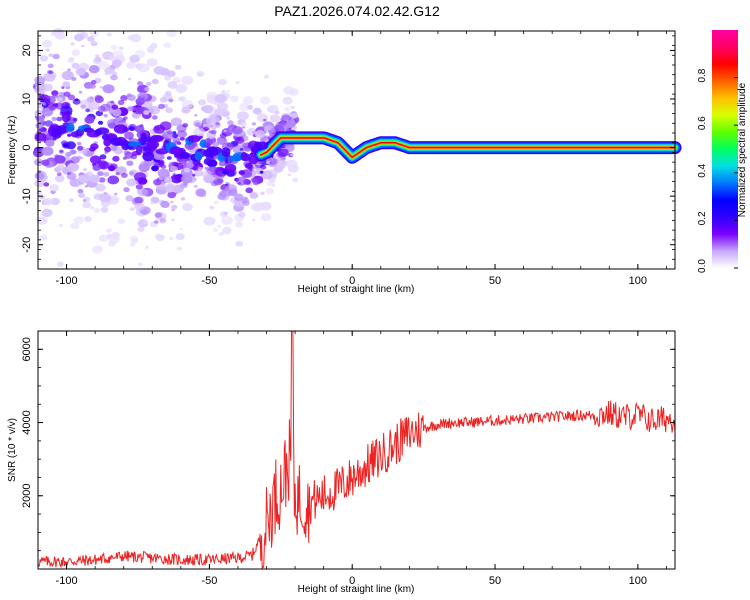  I want to click on snr-x-tick-label: 50, so click(495, 581).